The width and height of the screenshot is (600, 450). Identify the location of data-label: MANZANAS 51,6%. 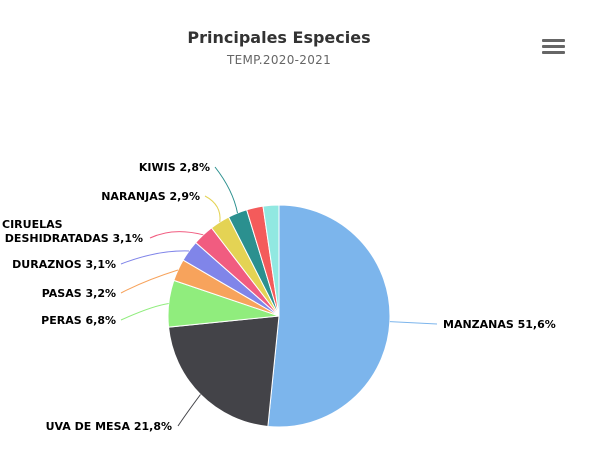
(499, 324).